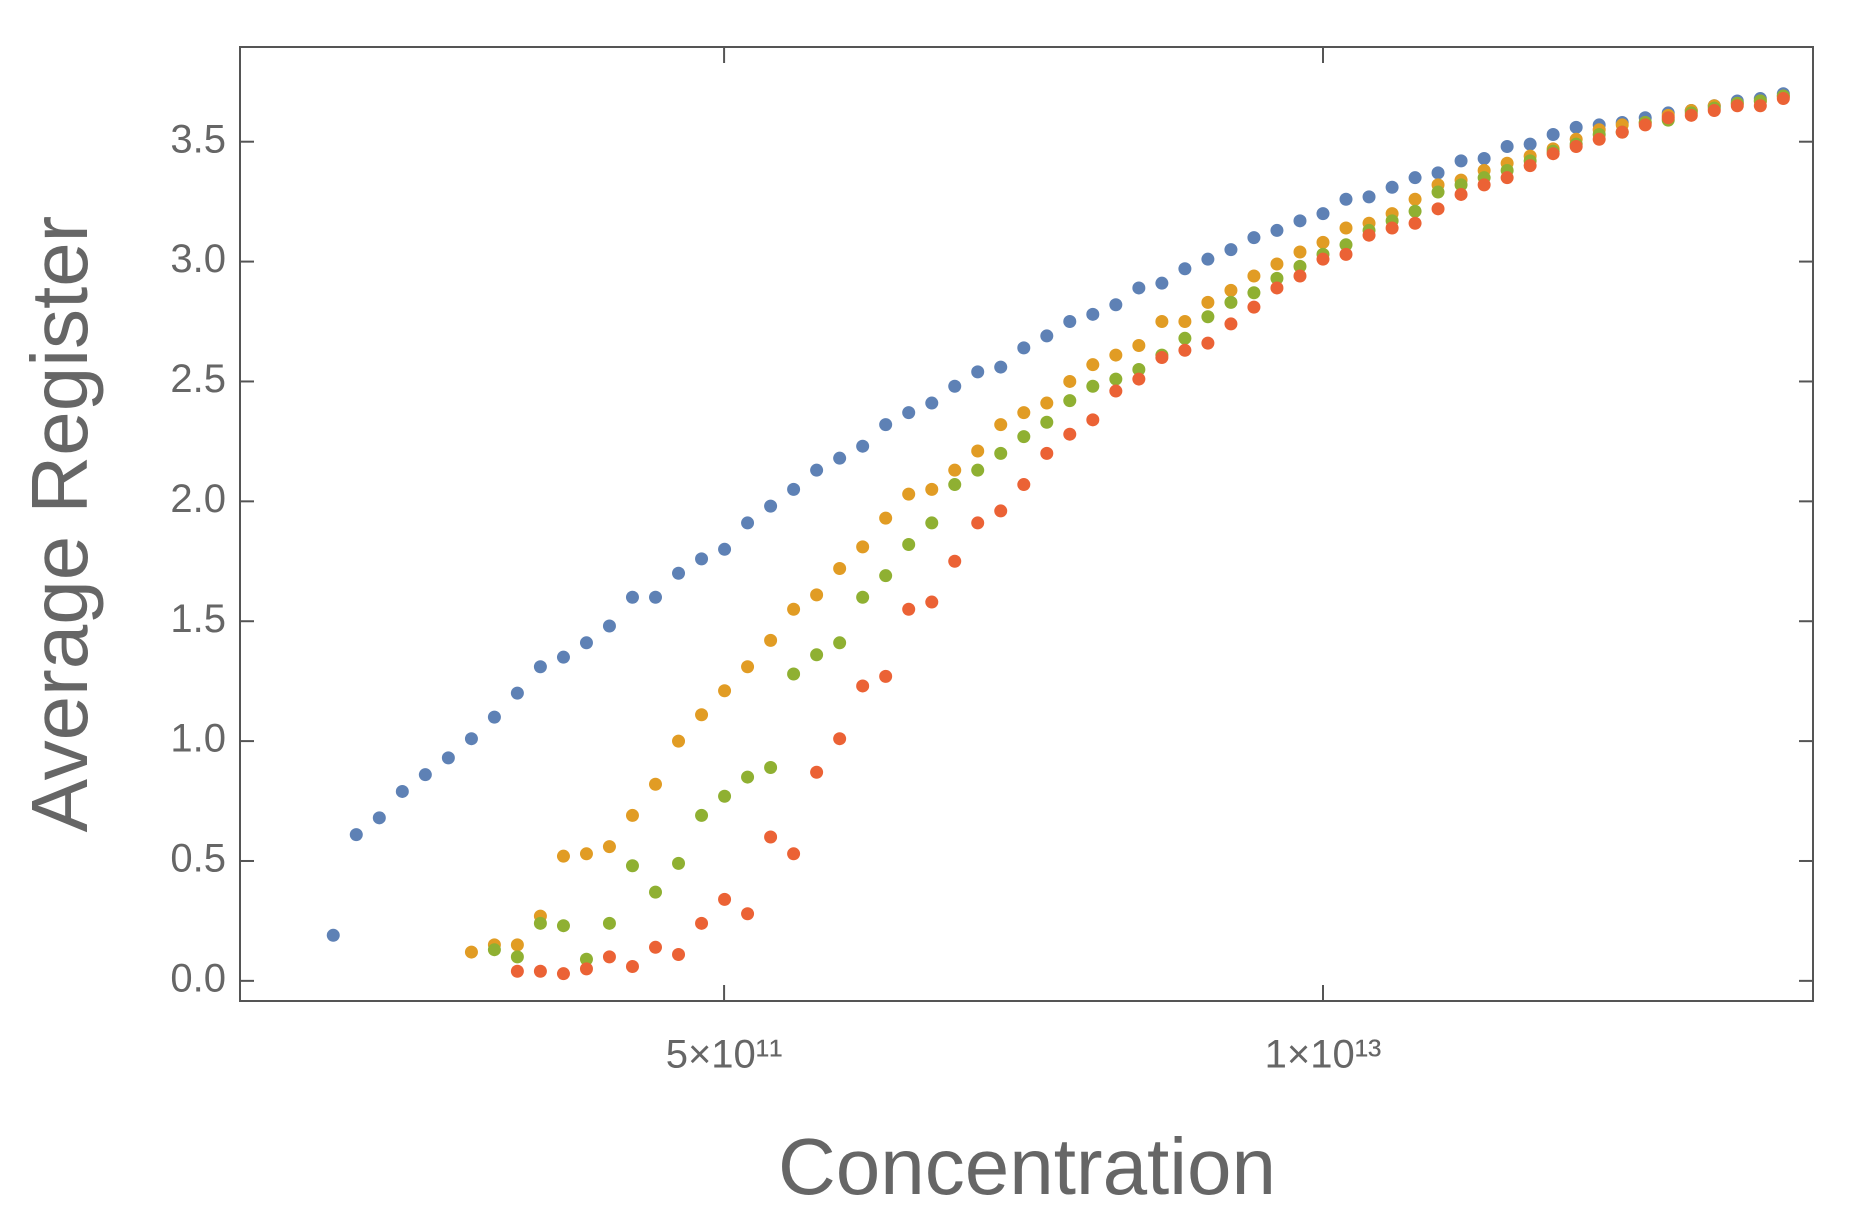  Describe the element at coordinates (198, 978) in the screenshot. I see `y-tick-label: 0.0` at that location.